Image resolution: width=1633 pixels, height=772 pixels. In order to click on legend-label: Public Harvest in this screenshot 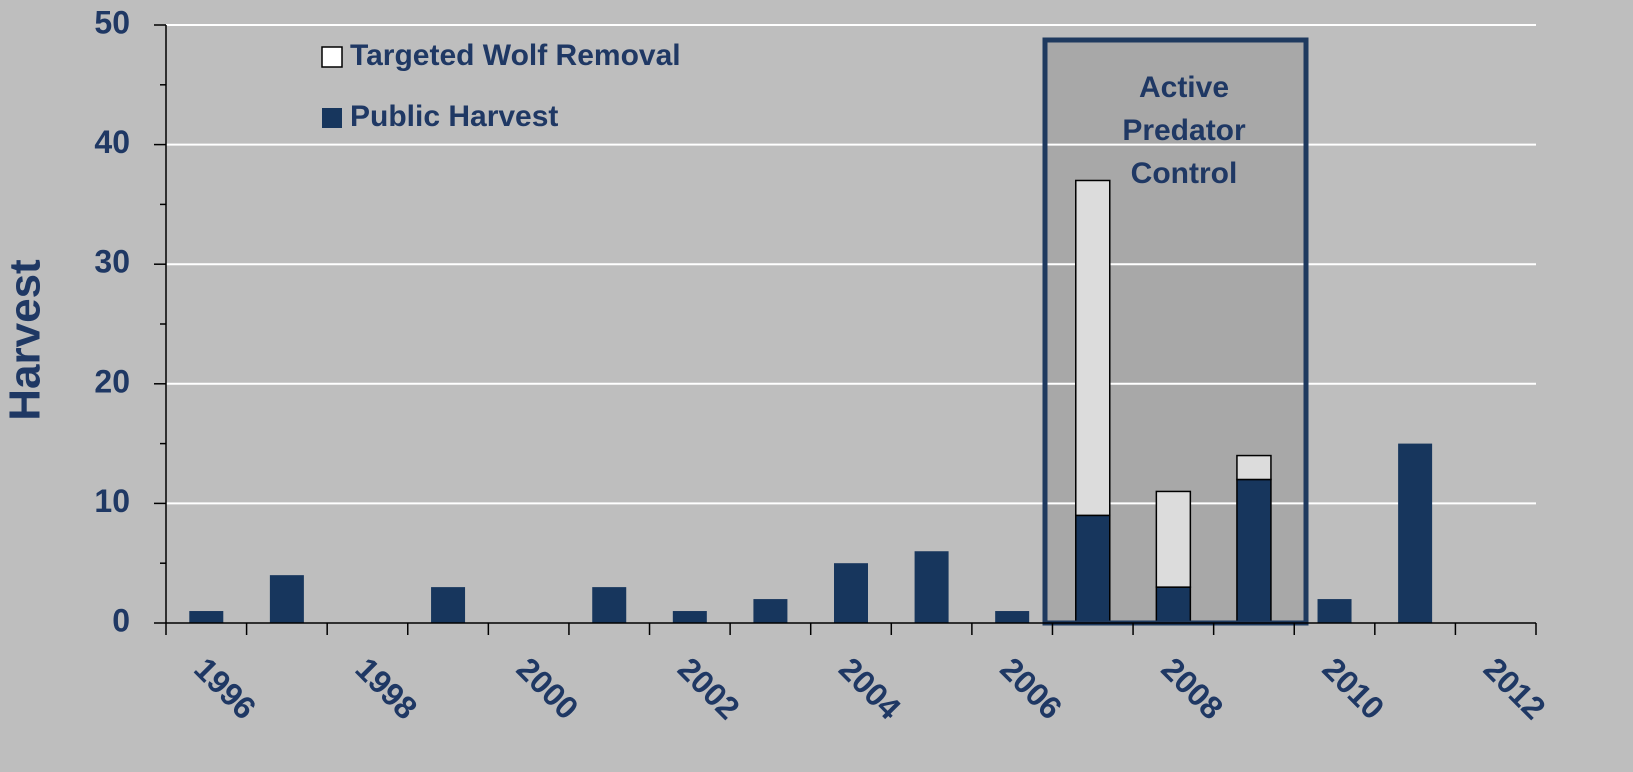, I will do `click(454, 116)`.